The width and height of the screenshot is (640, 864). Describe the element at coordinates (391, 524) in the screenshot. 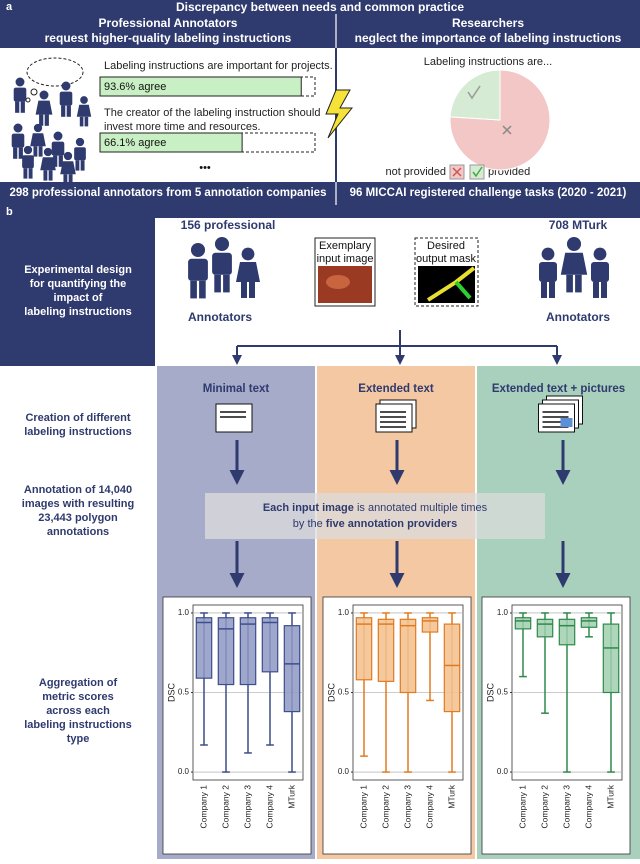

I see `bold-part: five annotation providers` at that location.